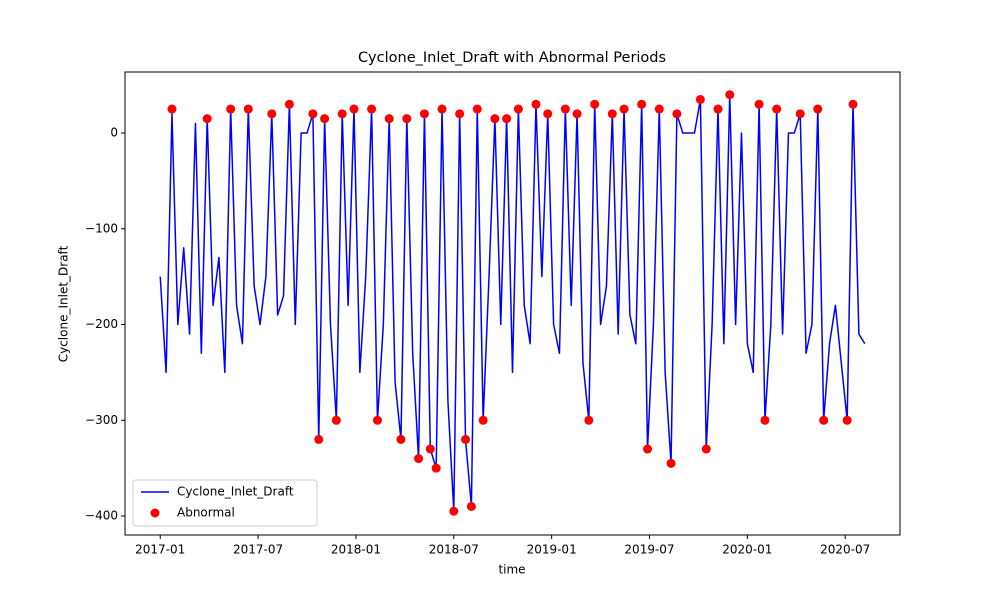  What do you see at coordinates (454, 550) in the screenshot?
I see `x-tick-label: 2018-07` at bounding box center [454, 550].